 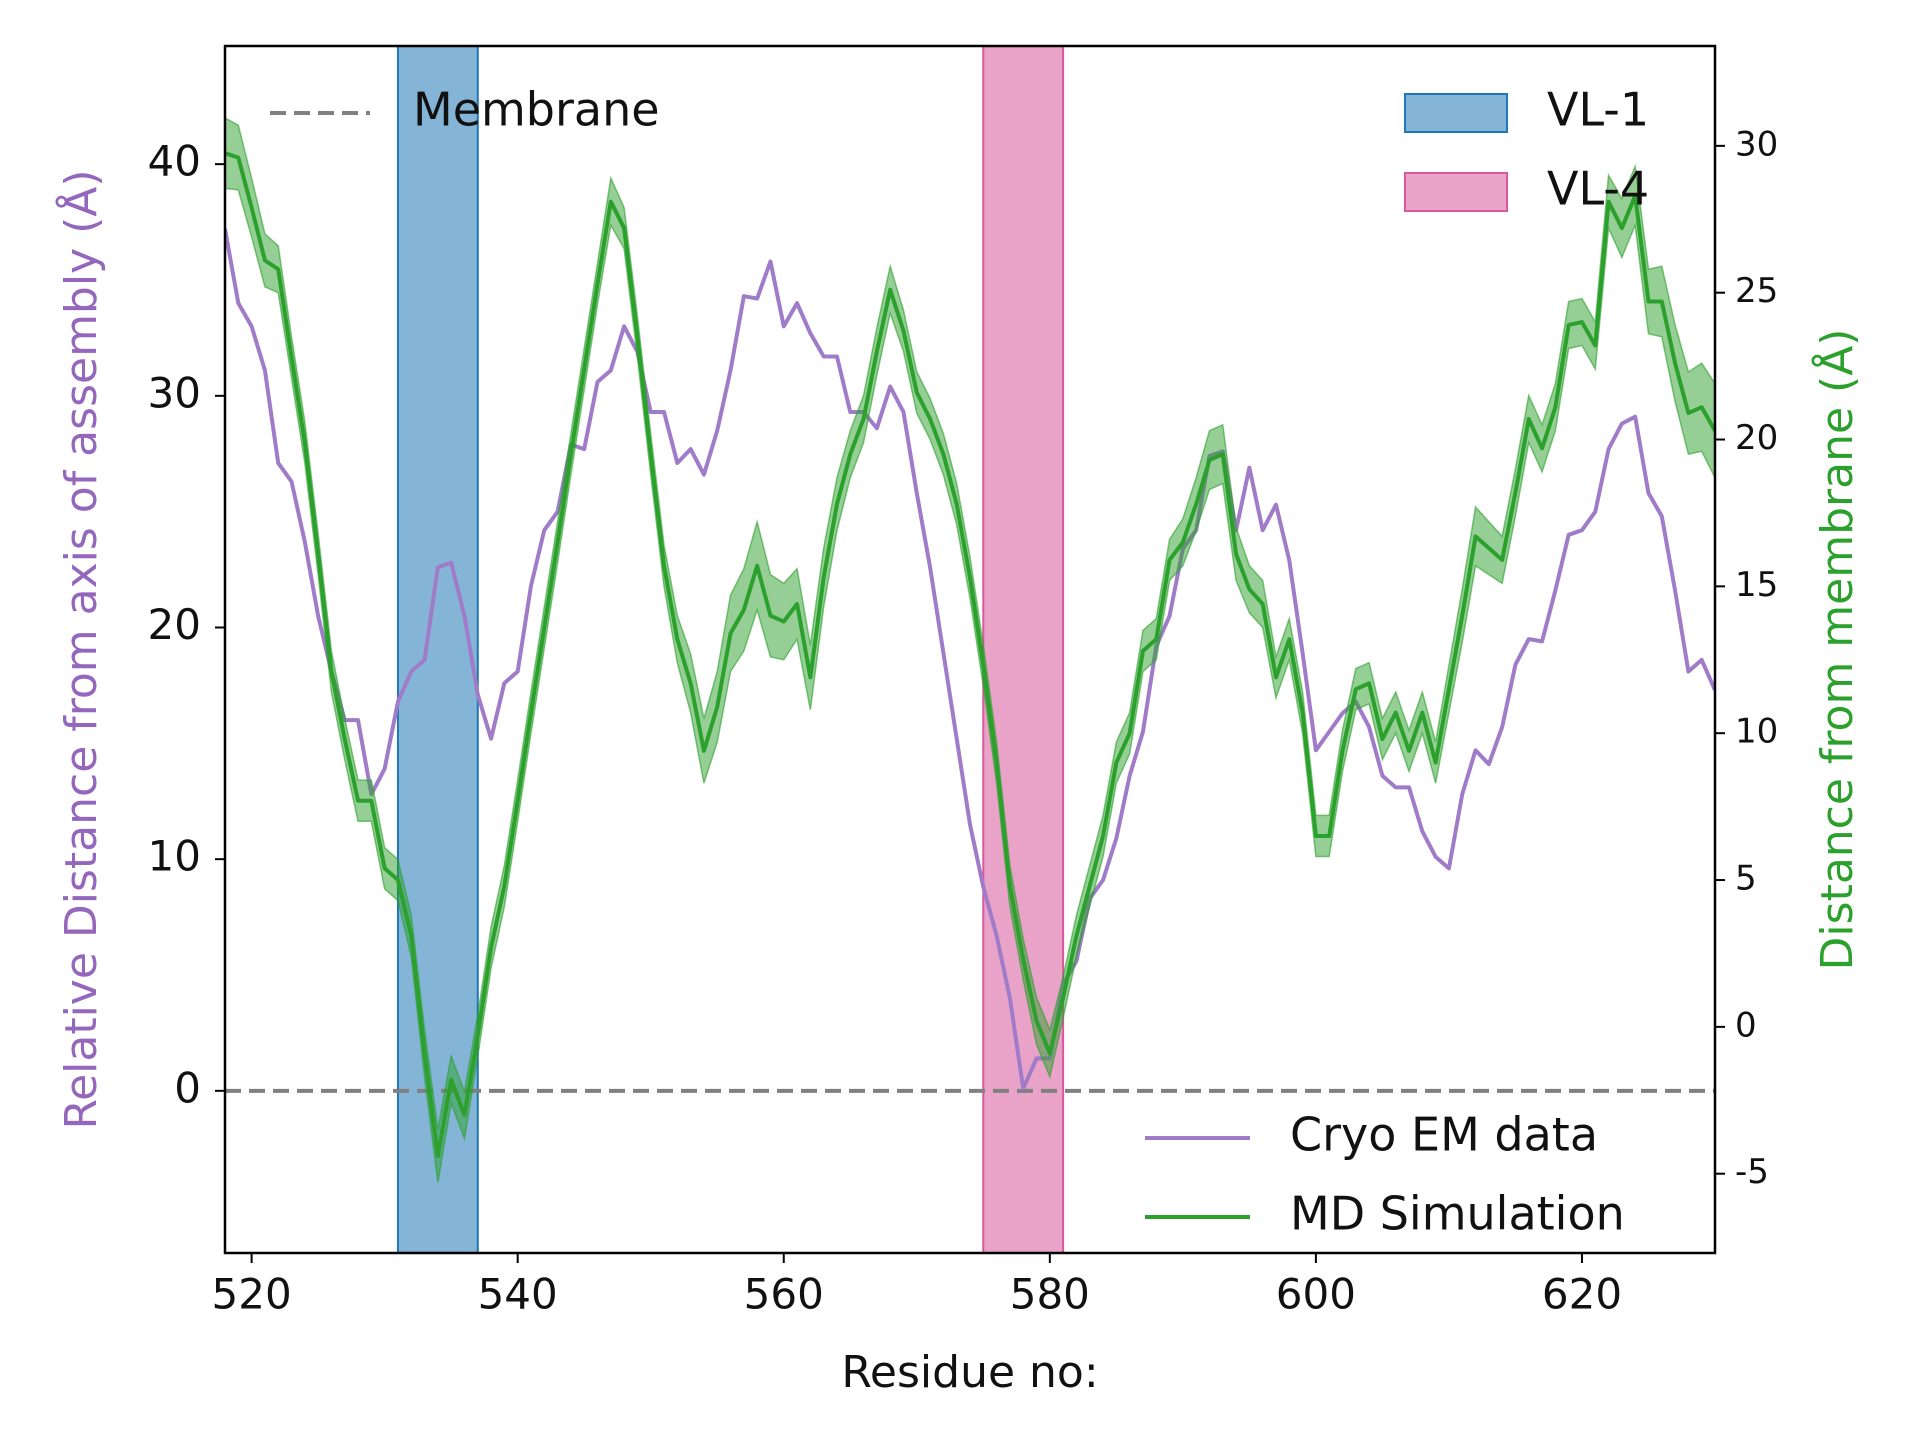 What do you see at coordinates (1457, 1214) in the screenshot?
I see `legend-label: MD Simulation` at bounding box center [1457, 1214].